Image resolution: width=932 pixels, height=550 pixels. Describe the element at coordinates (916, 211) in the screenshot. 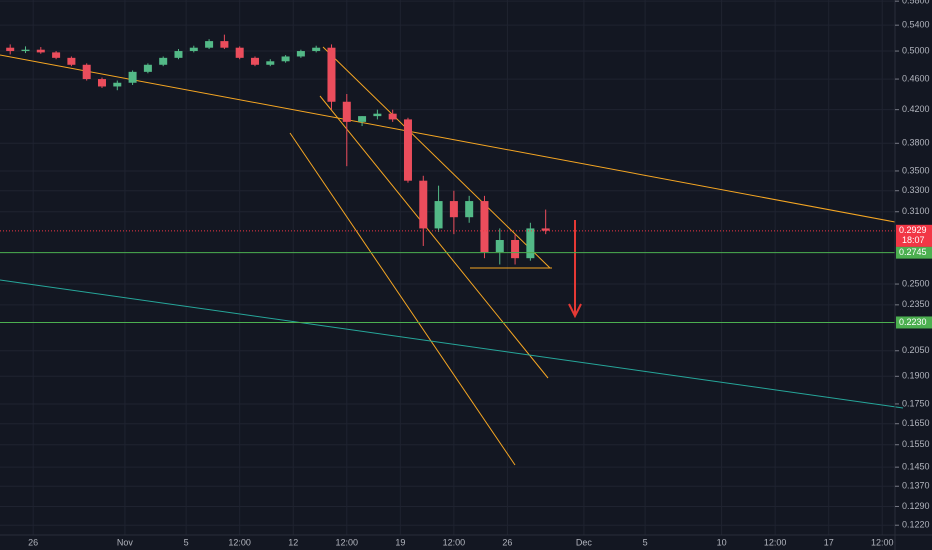

I see `y-tick-label: 0.3100` at that location.